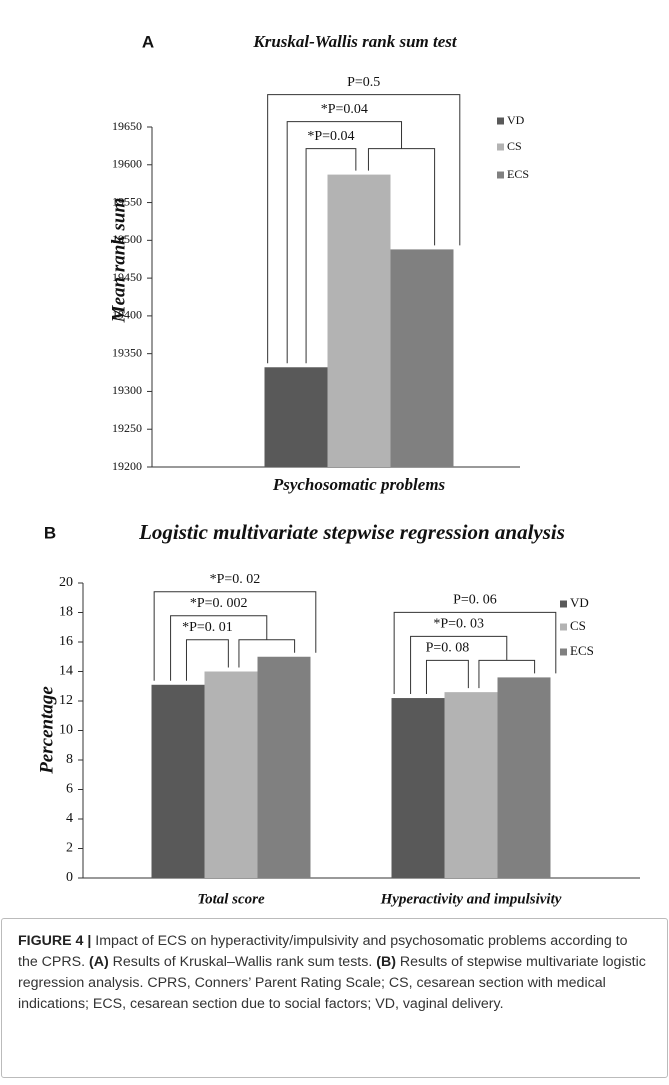  I want to click on y-tick-label: 19350, so click(127, 352).